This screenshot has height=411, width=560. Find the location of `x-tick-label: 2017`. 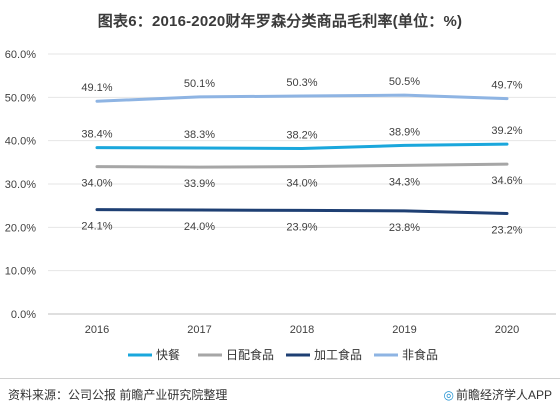

x-tick-label: 2017 is located at coordinates (199, 330).